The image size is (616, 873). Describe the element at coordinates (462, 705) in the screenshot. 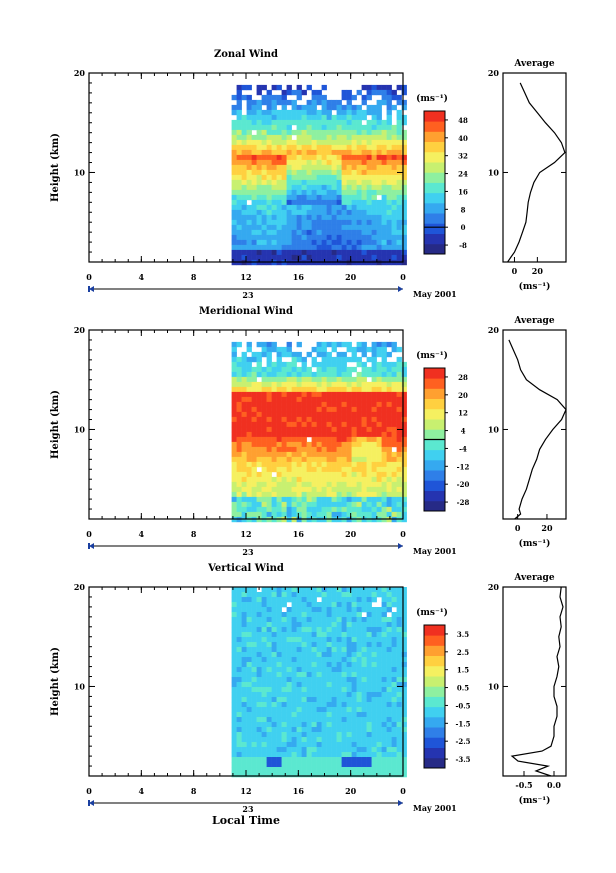

I see `colorbar-tick-label: -0.5` at that location.